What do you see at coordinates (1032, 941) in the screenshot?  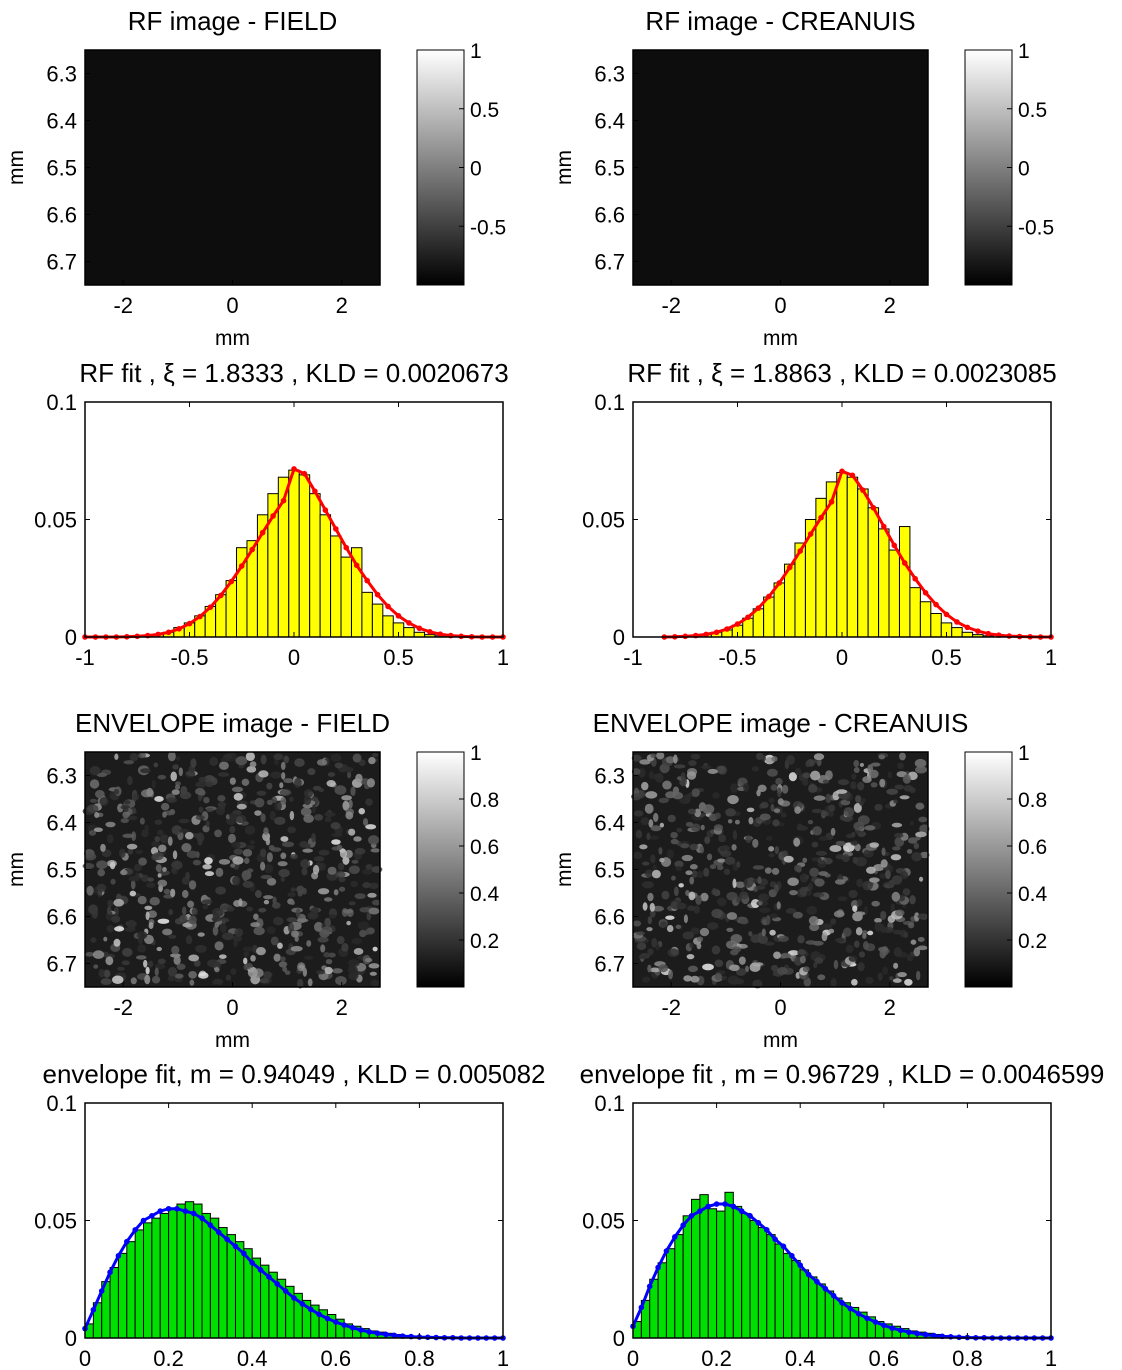 I see `colorbar-tick-label: 0.2` at bounding box center [1032, 941].